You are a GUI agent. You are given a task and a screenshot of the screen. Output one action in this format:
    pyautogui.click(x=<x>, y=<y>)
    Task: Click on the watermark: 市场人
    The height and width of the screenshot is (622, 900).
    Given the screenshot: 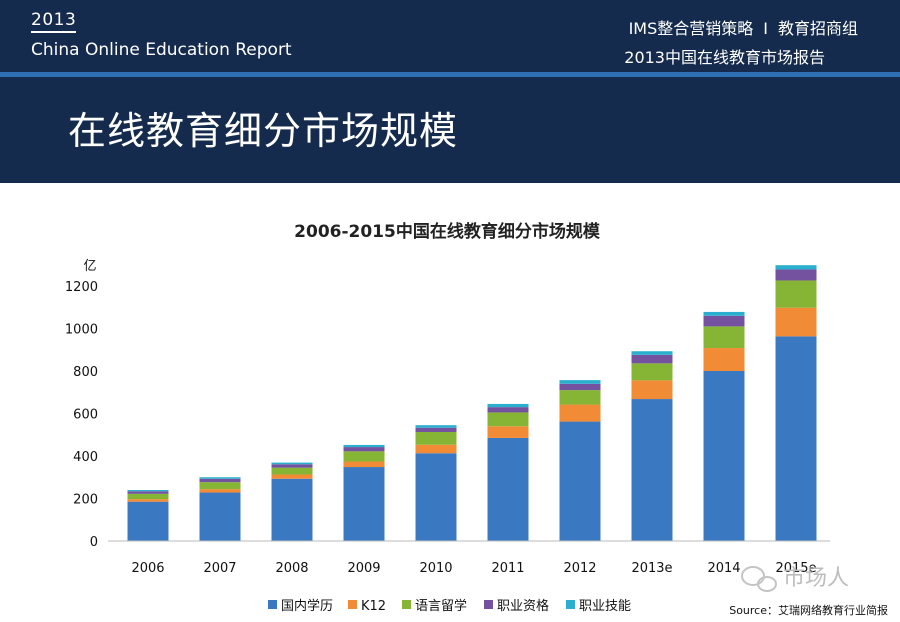 What is the action you would take?
    pyautogui.click(x=795, y=579)
    